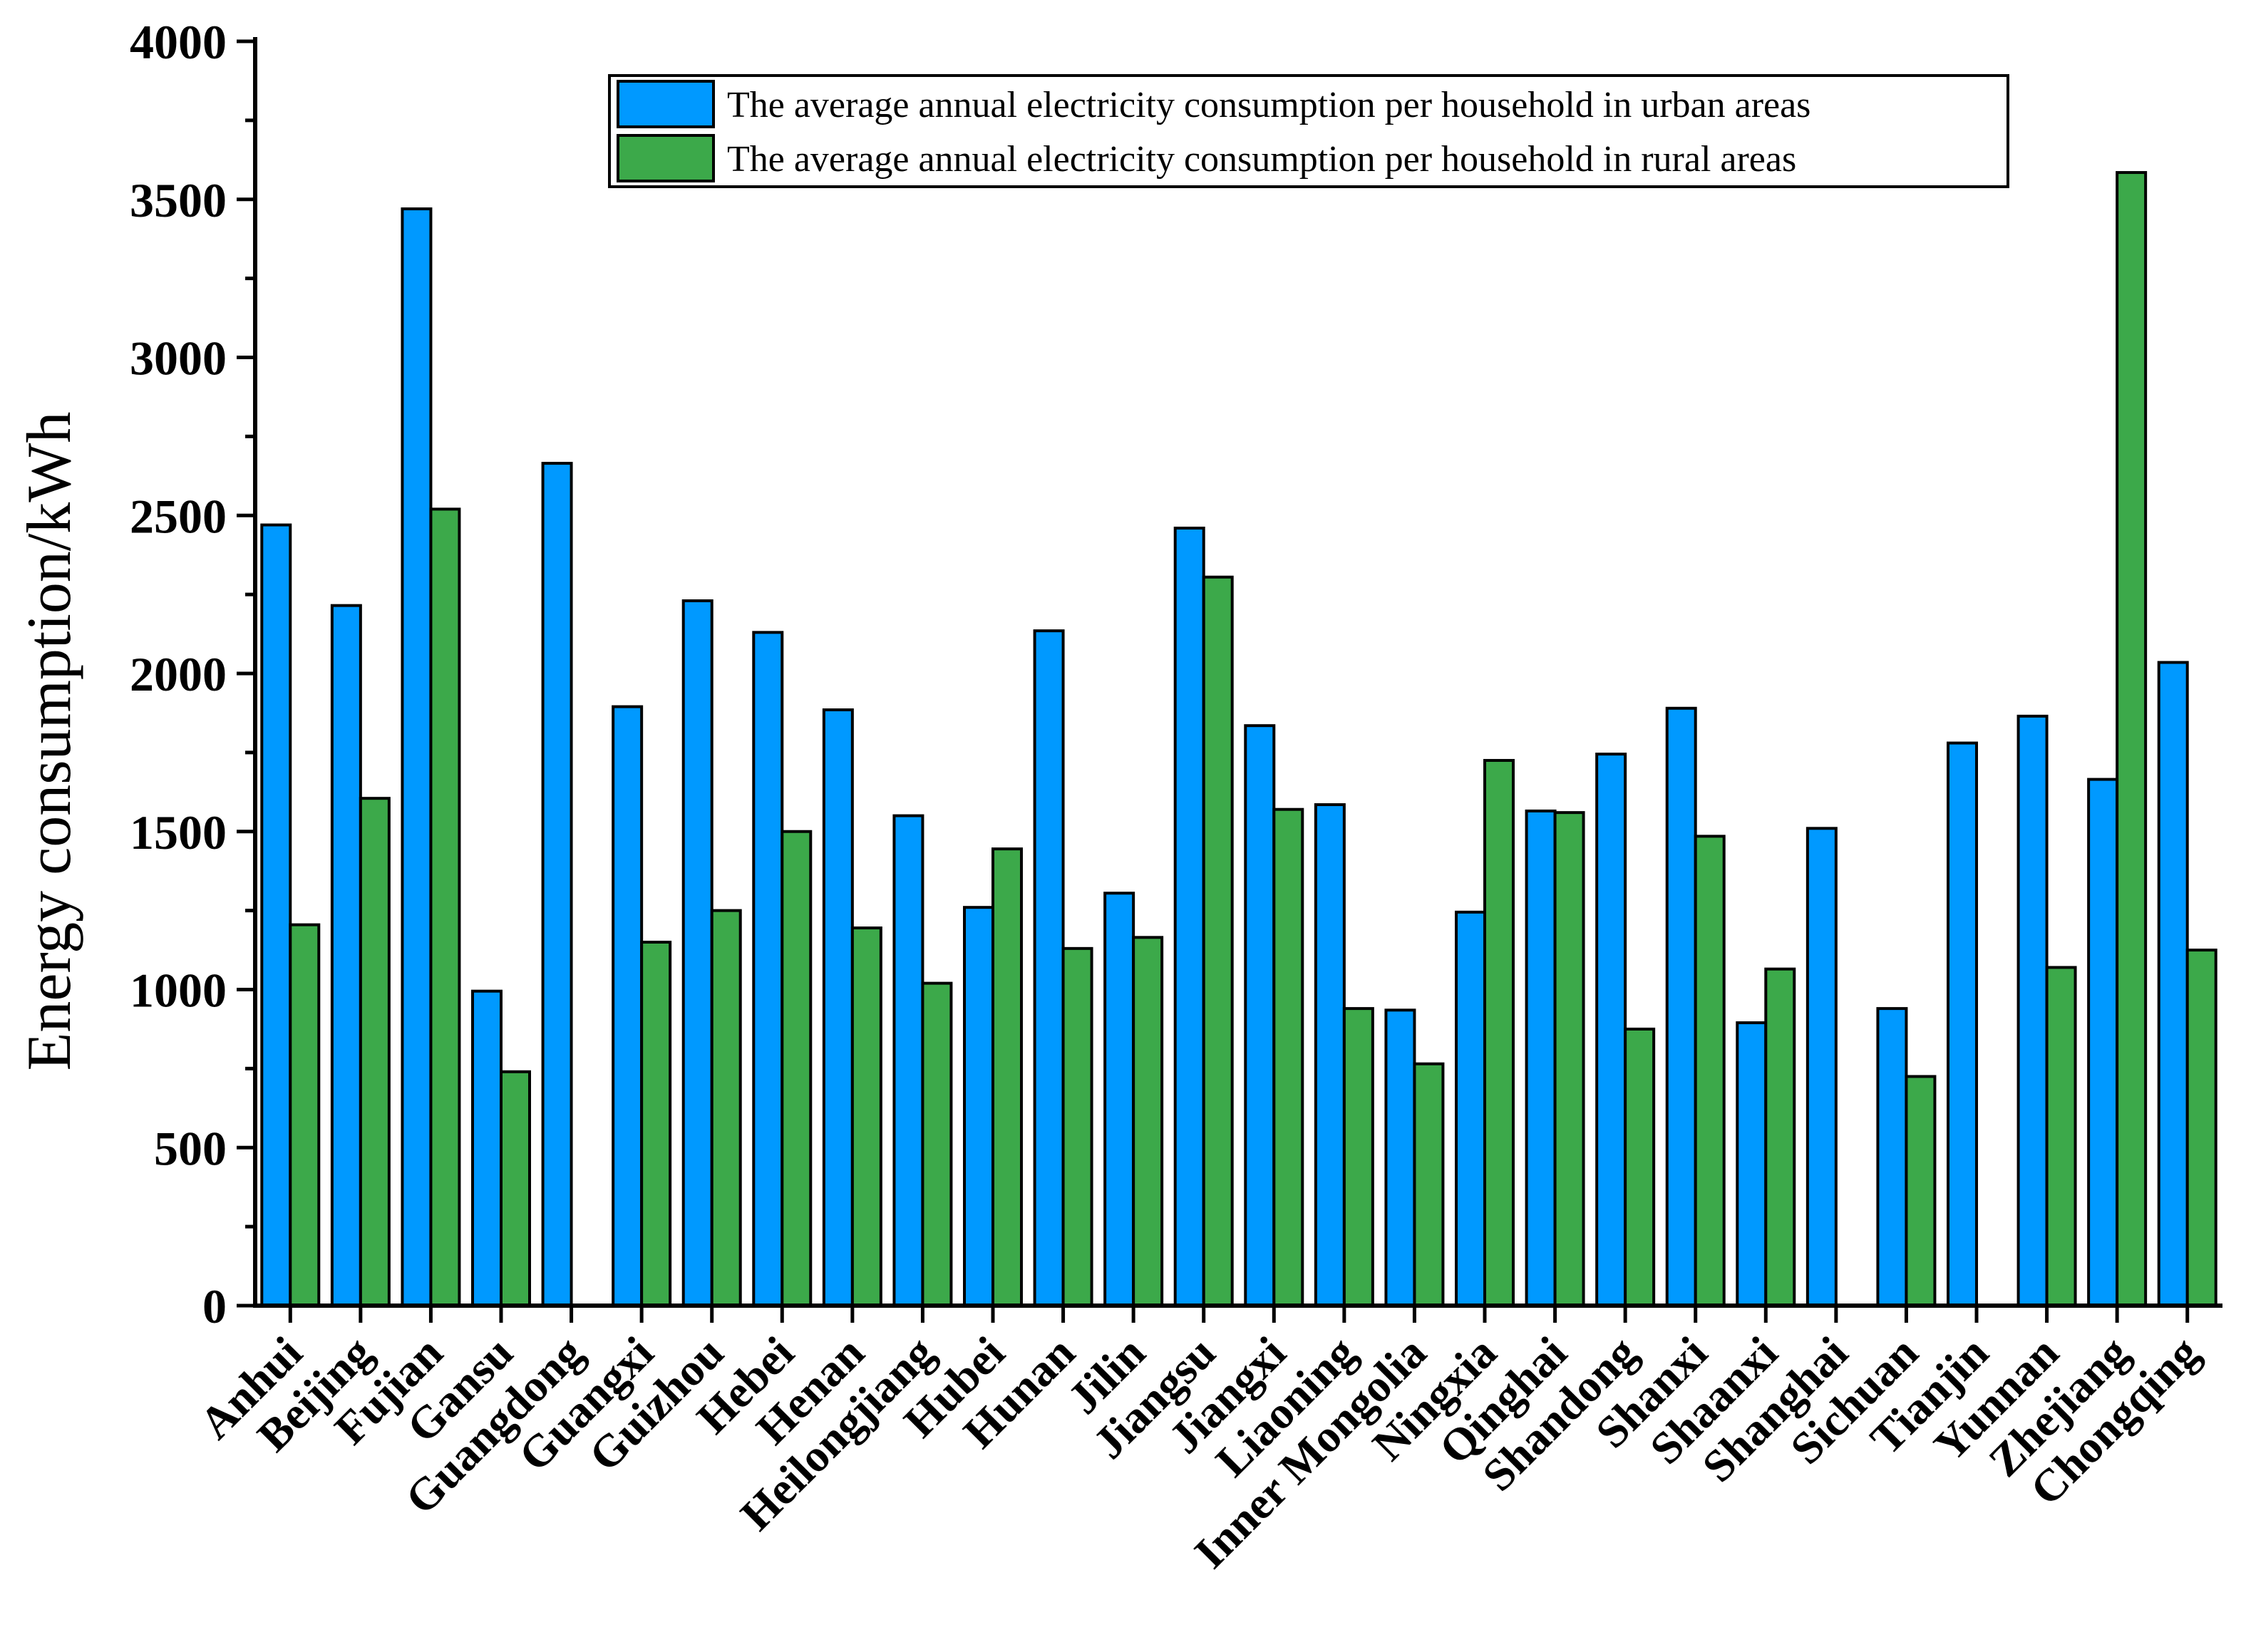  What do you see at coordinates (666, 158) in the screenshot?
I see `legend-swatch-rural` at bounding box center [666, 158].